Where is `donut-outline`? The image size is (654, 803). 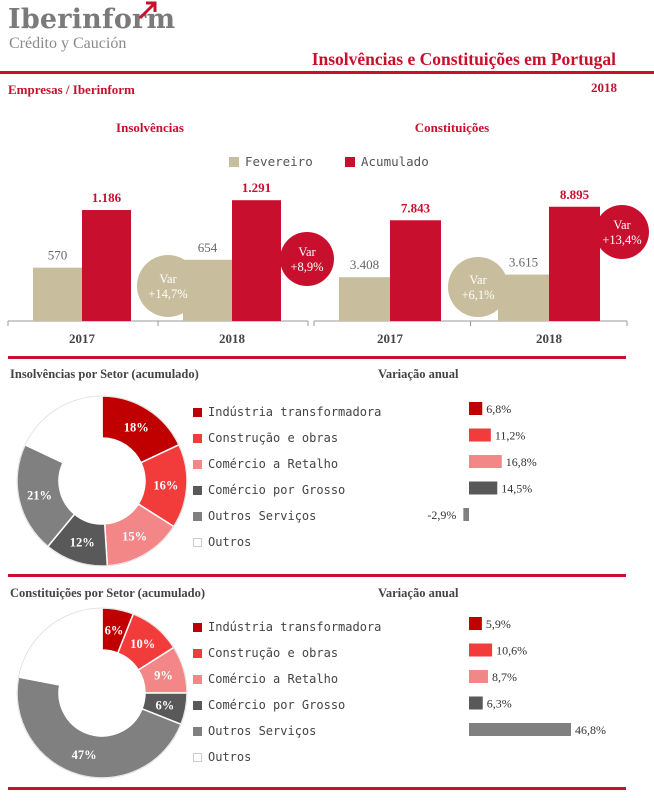 donut-outline is located at coordinates (102, 481).